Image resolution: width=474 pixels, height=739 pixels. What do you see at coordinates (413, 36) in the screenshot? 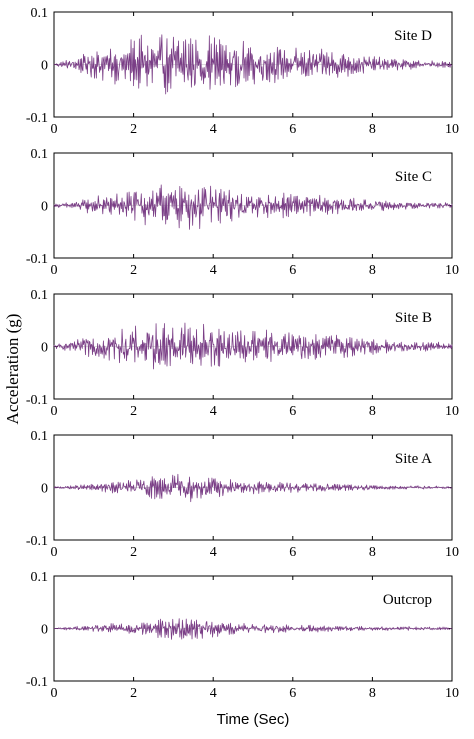
I see `panel-label: Site D` at bounding box center [413, 36].